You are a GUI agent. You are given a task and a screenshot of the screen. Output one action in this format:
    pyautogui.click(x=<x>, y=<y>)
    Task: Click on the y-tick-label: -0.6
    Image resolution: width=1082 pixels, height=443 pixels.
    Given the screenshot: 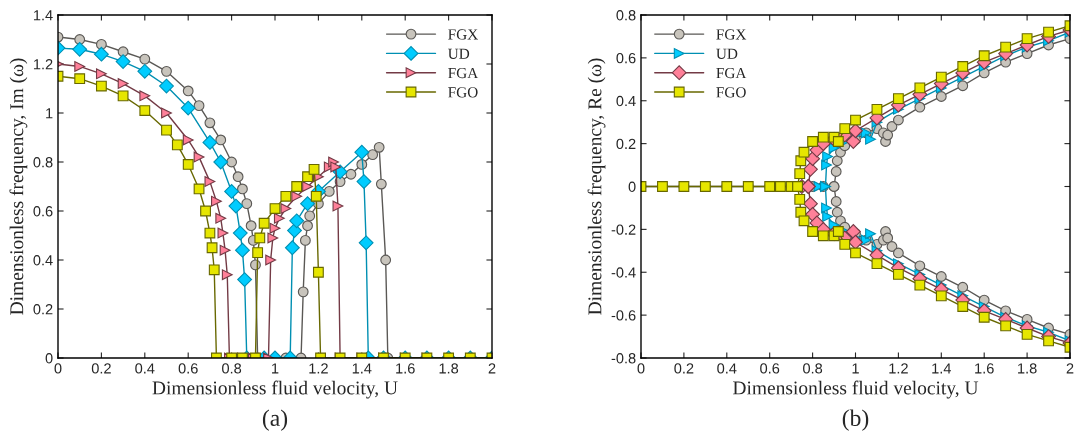 What is the action you would take?
    pyautogui.click(x=623, y=315)
    